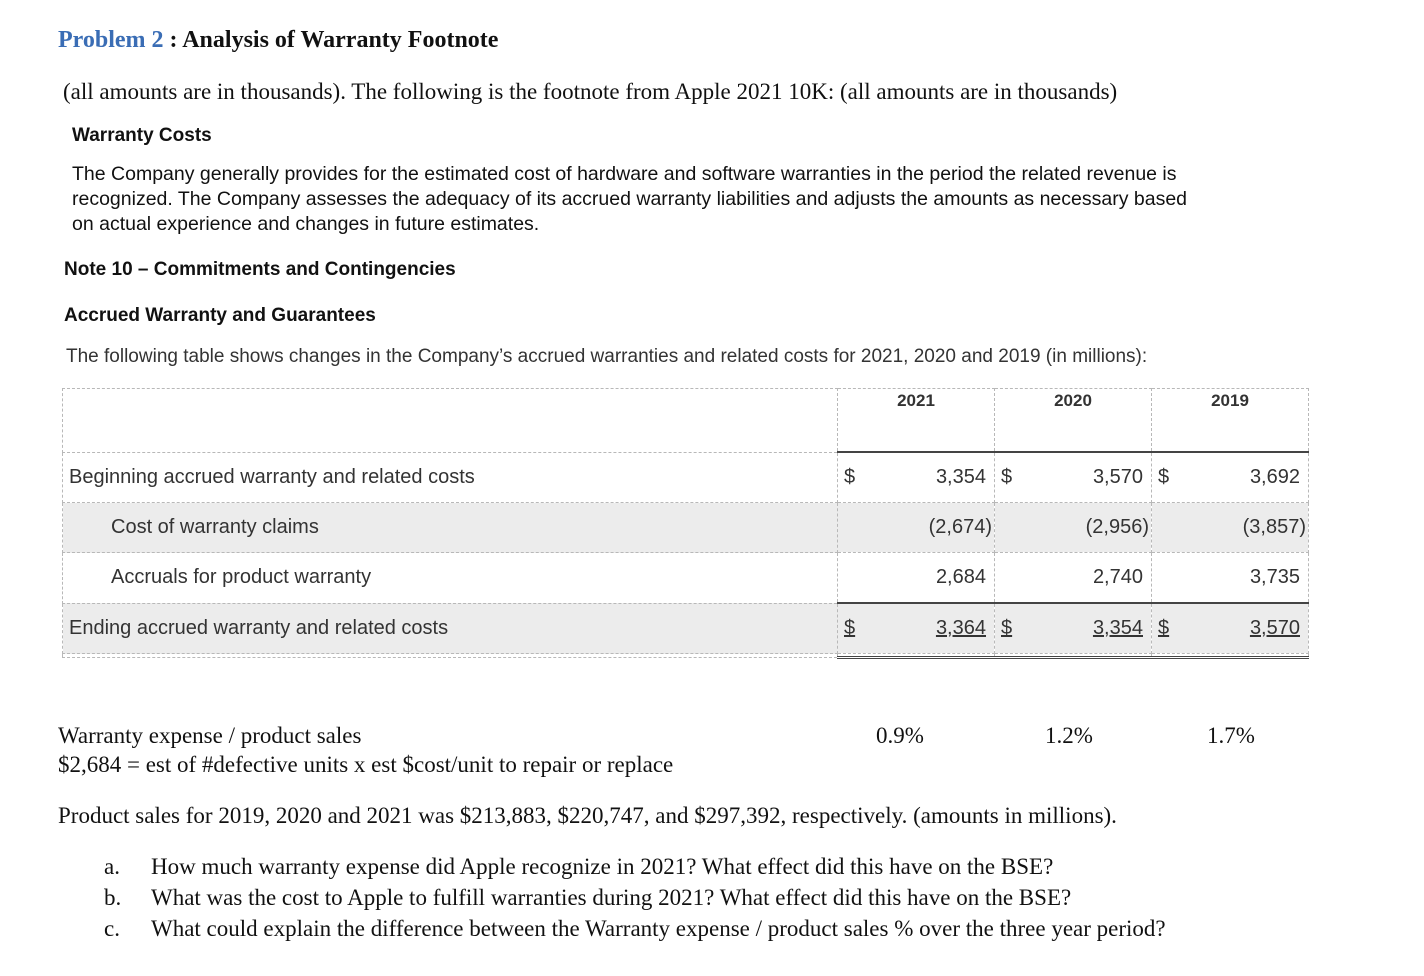  I want to click on cell-value: 3,735, so click(1274, 577).